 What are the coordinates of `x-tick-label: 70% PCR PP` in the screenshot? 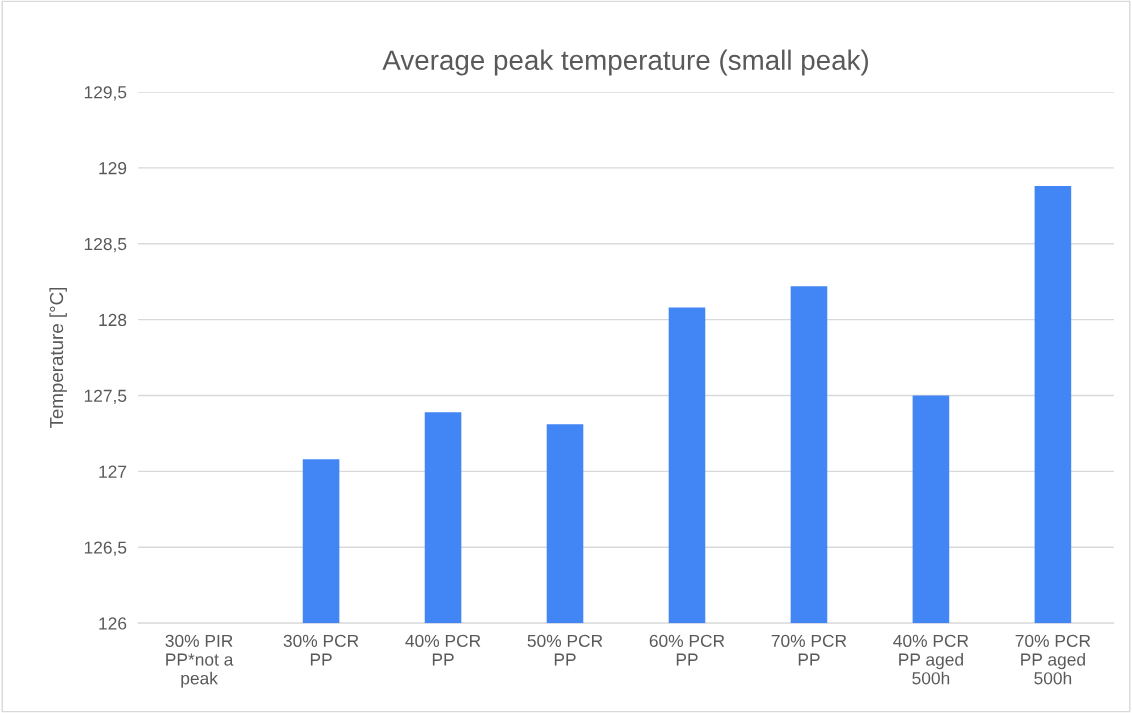 It's located at (809, 650).